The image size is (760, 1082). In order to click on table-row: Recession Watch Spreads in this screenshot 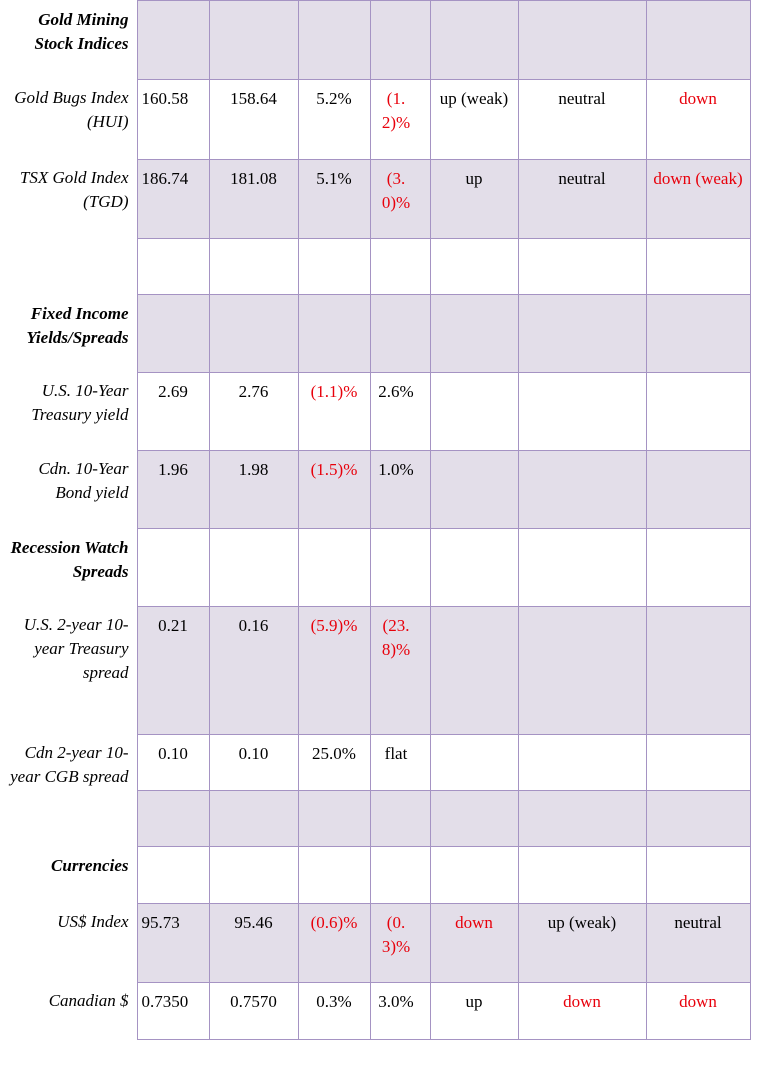, I will do `click(375, 567)`.